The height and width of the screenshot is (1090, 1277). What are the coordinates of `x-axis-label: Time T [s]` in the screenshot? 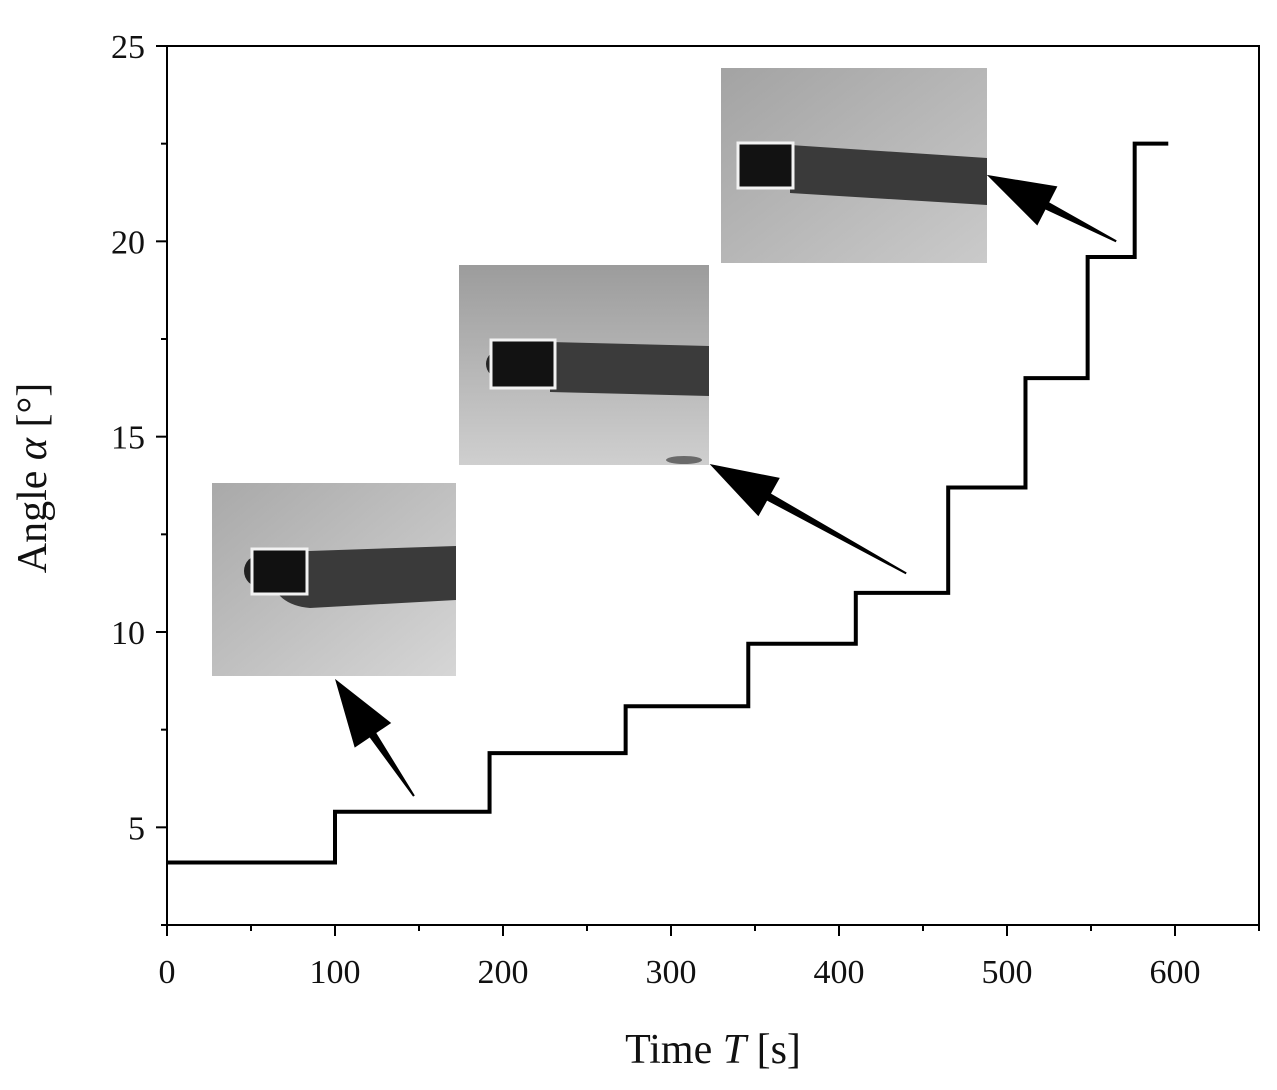 It's located at (713, 1050).